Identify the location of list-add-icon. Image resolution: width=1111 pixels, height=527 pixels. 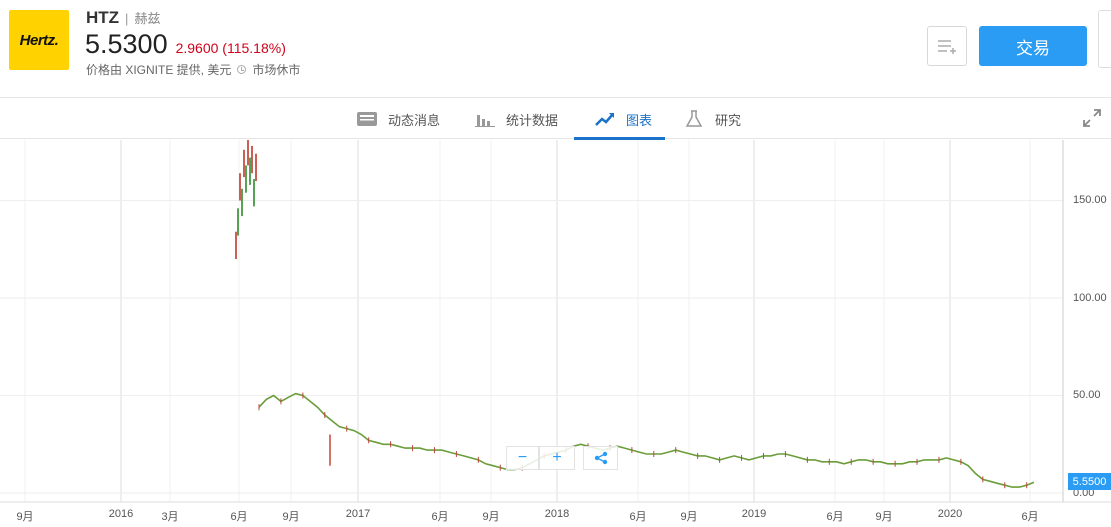
(947, 47).